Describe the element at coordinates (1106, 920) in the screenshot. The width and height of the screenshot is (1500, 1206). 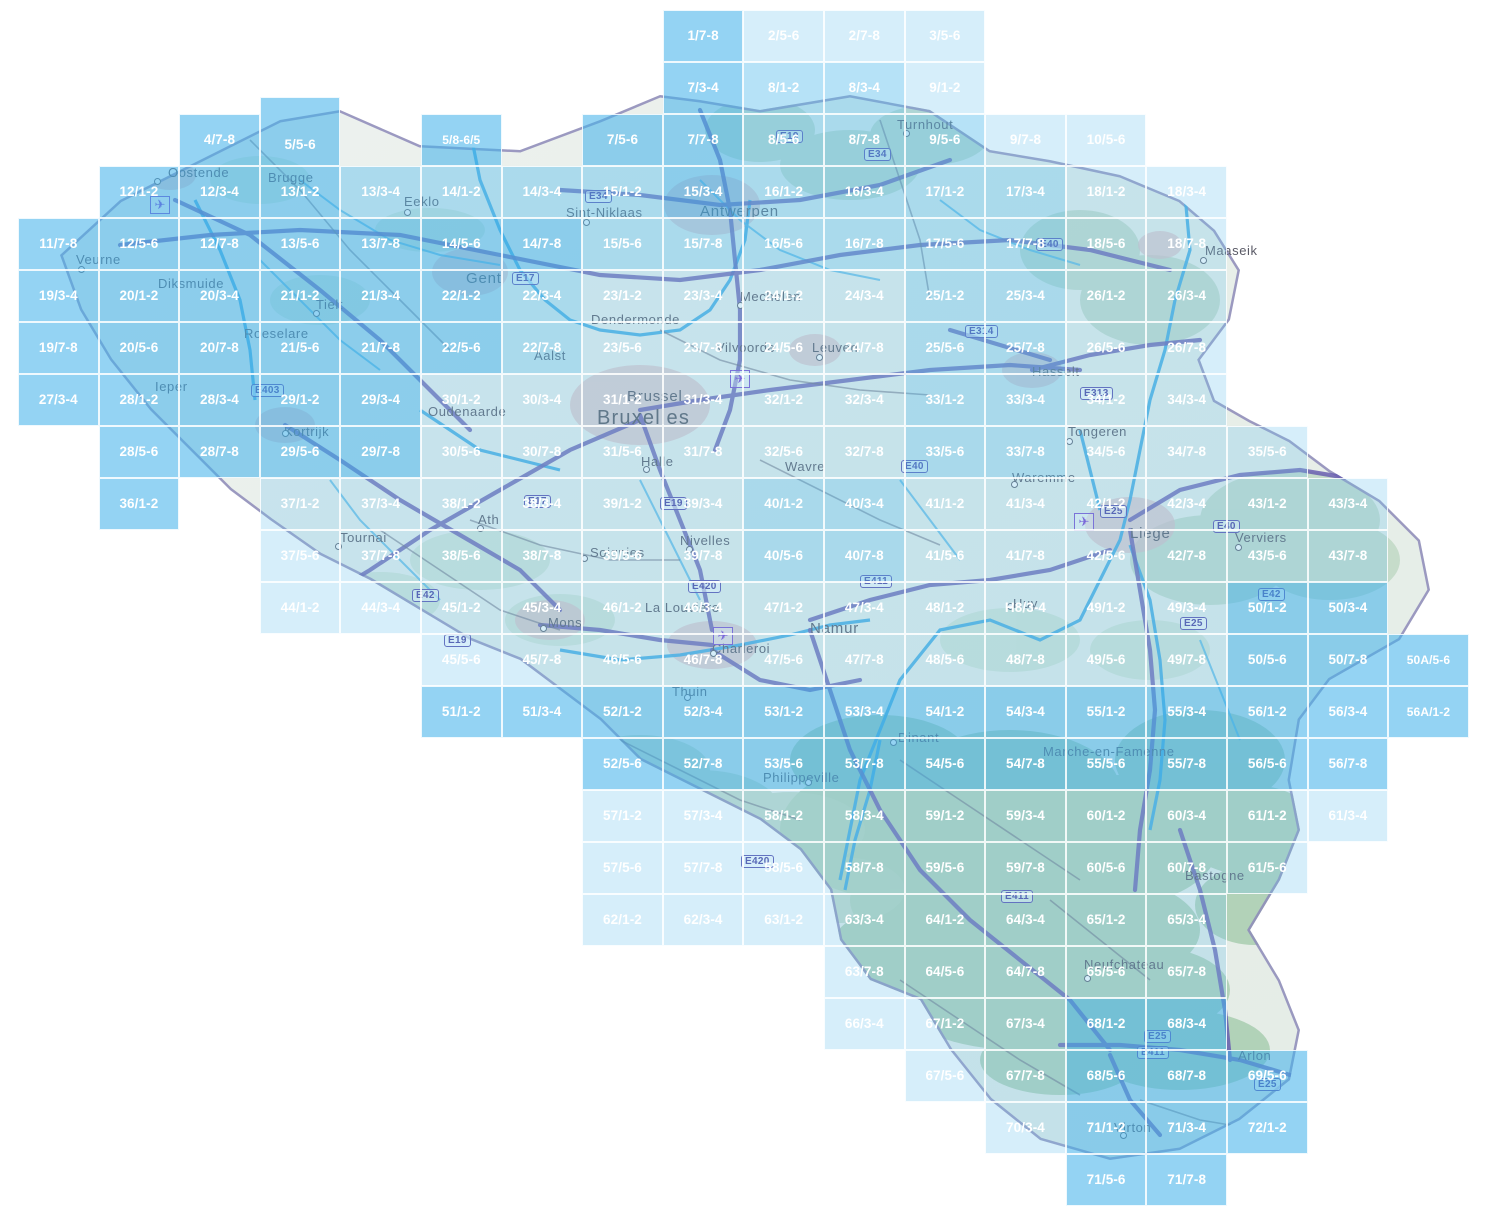
I see `map-sheet-cell: 65/1-2` at that location.